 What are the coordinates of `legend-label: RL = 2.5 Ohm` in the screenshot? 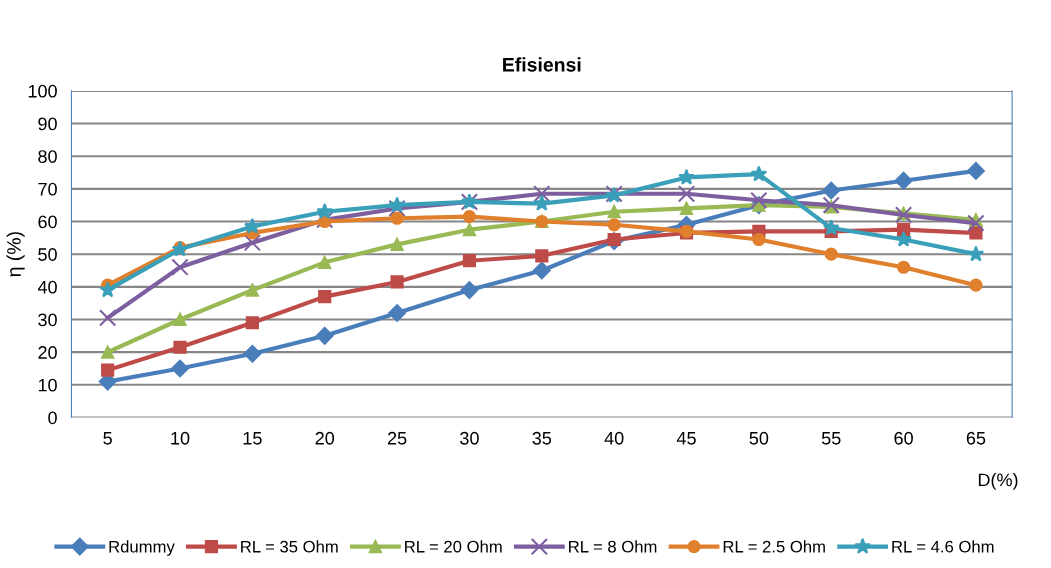 It's located at (774, 546).